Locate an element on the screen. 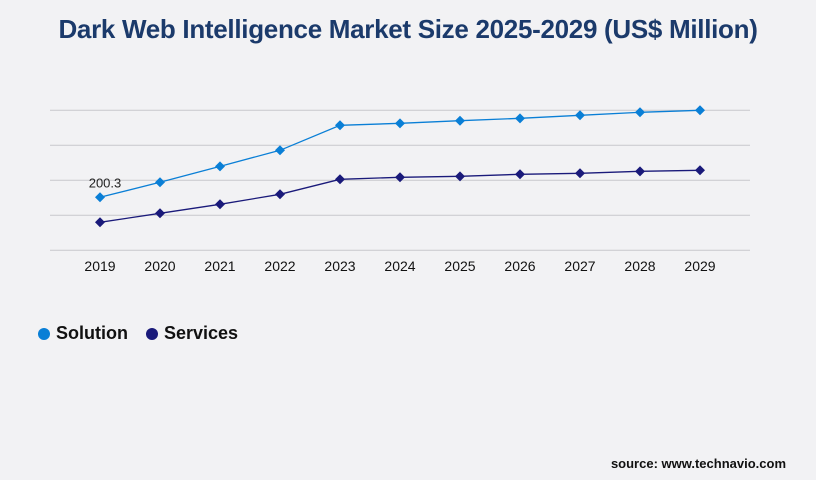 The width and height of the screenshot is (816, 480). legend: Solution Services is located at coordinates (138, 333).